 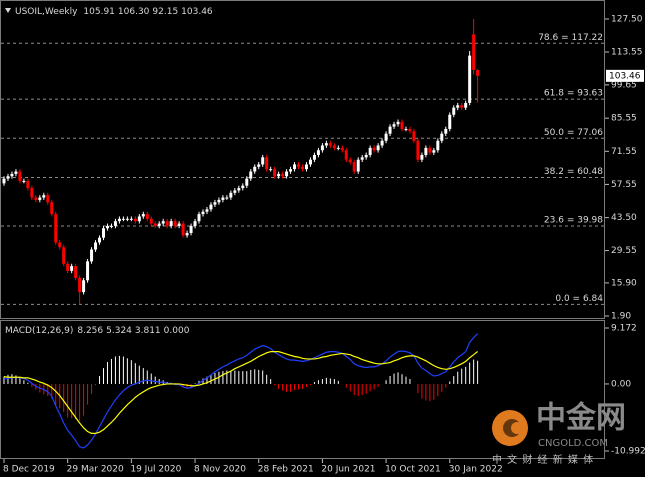 I want to click on macd-value: 8.256, so click(x=90, y=331).